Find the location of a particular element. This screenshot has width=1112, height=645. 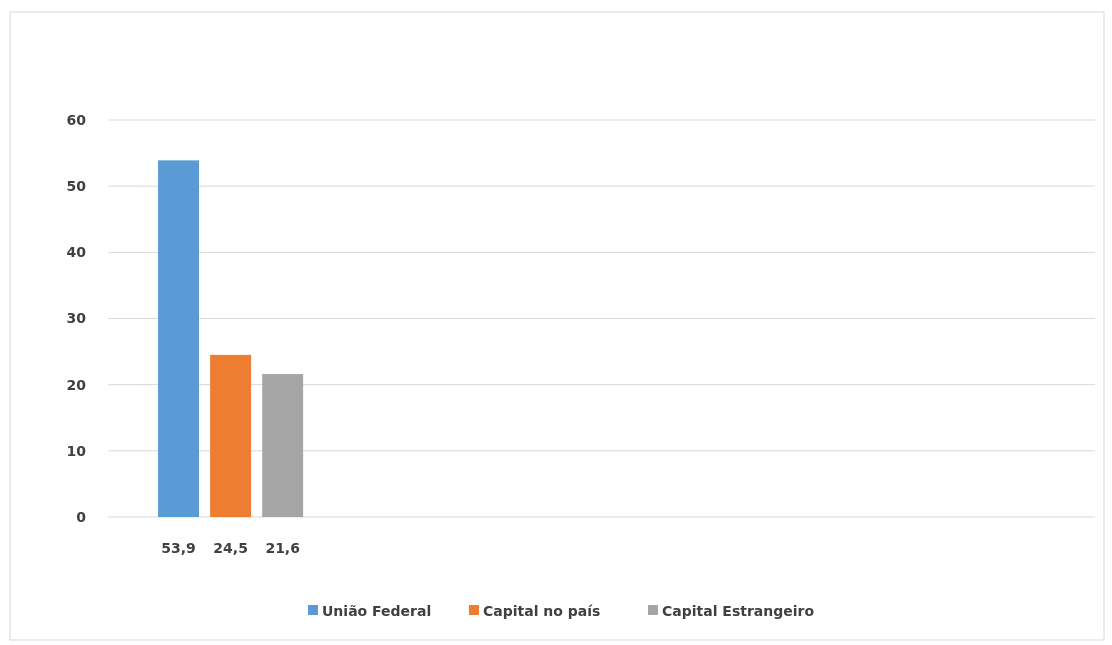

y-tick-label: 20 is located at coordinates (76, 384).